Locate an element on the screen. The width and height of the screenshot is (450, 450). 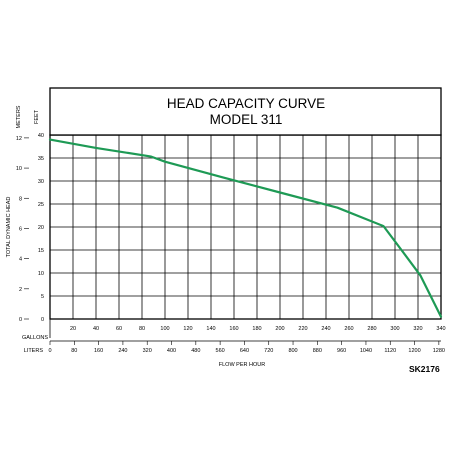
y-tick-label-feet: 35 is located at coordinates (41, 159).